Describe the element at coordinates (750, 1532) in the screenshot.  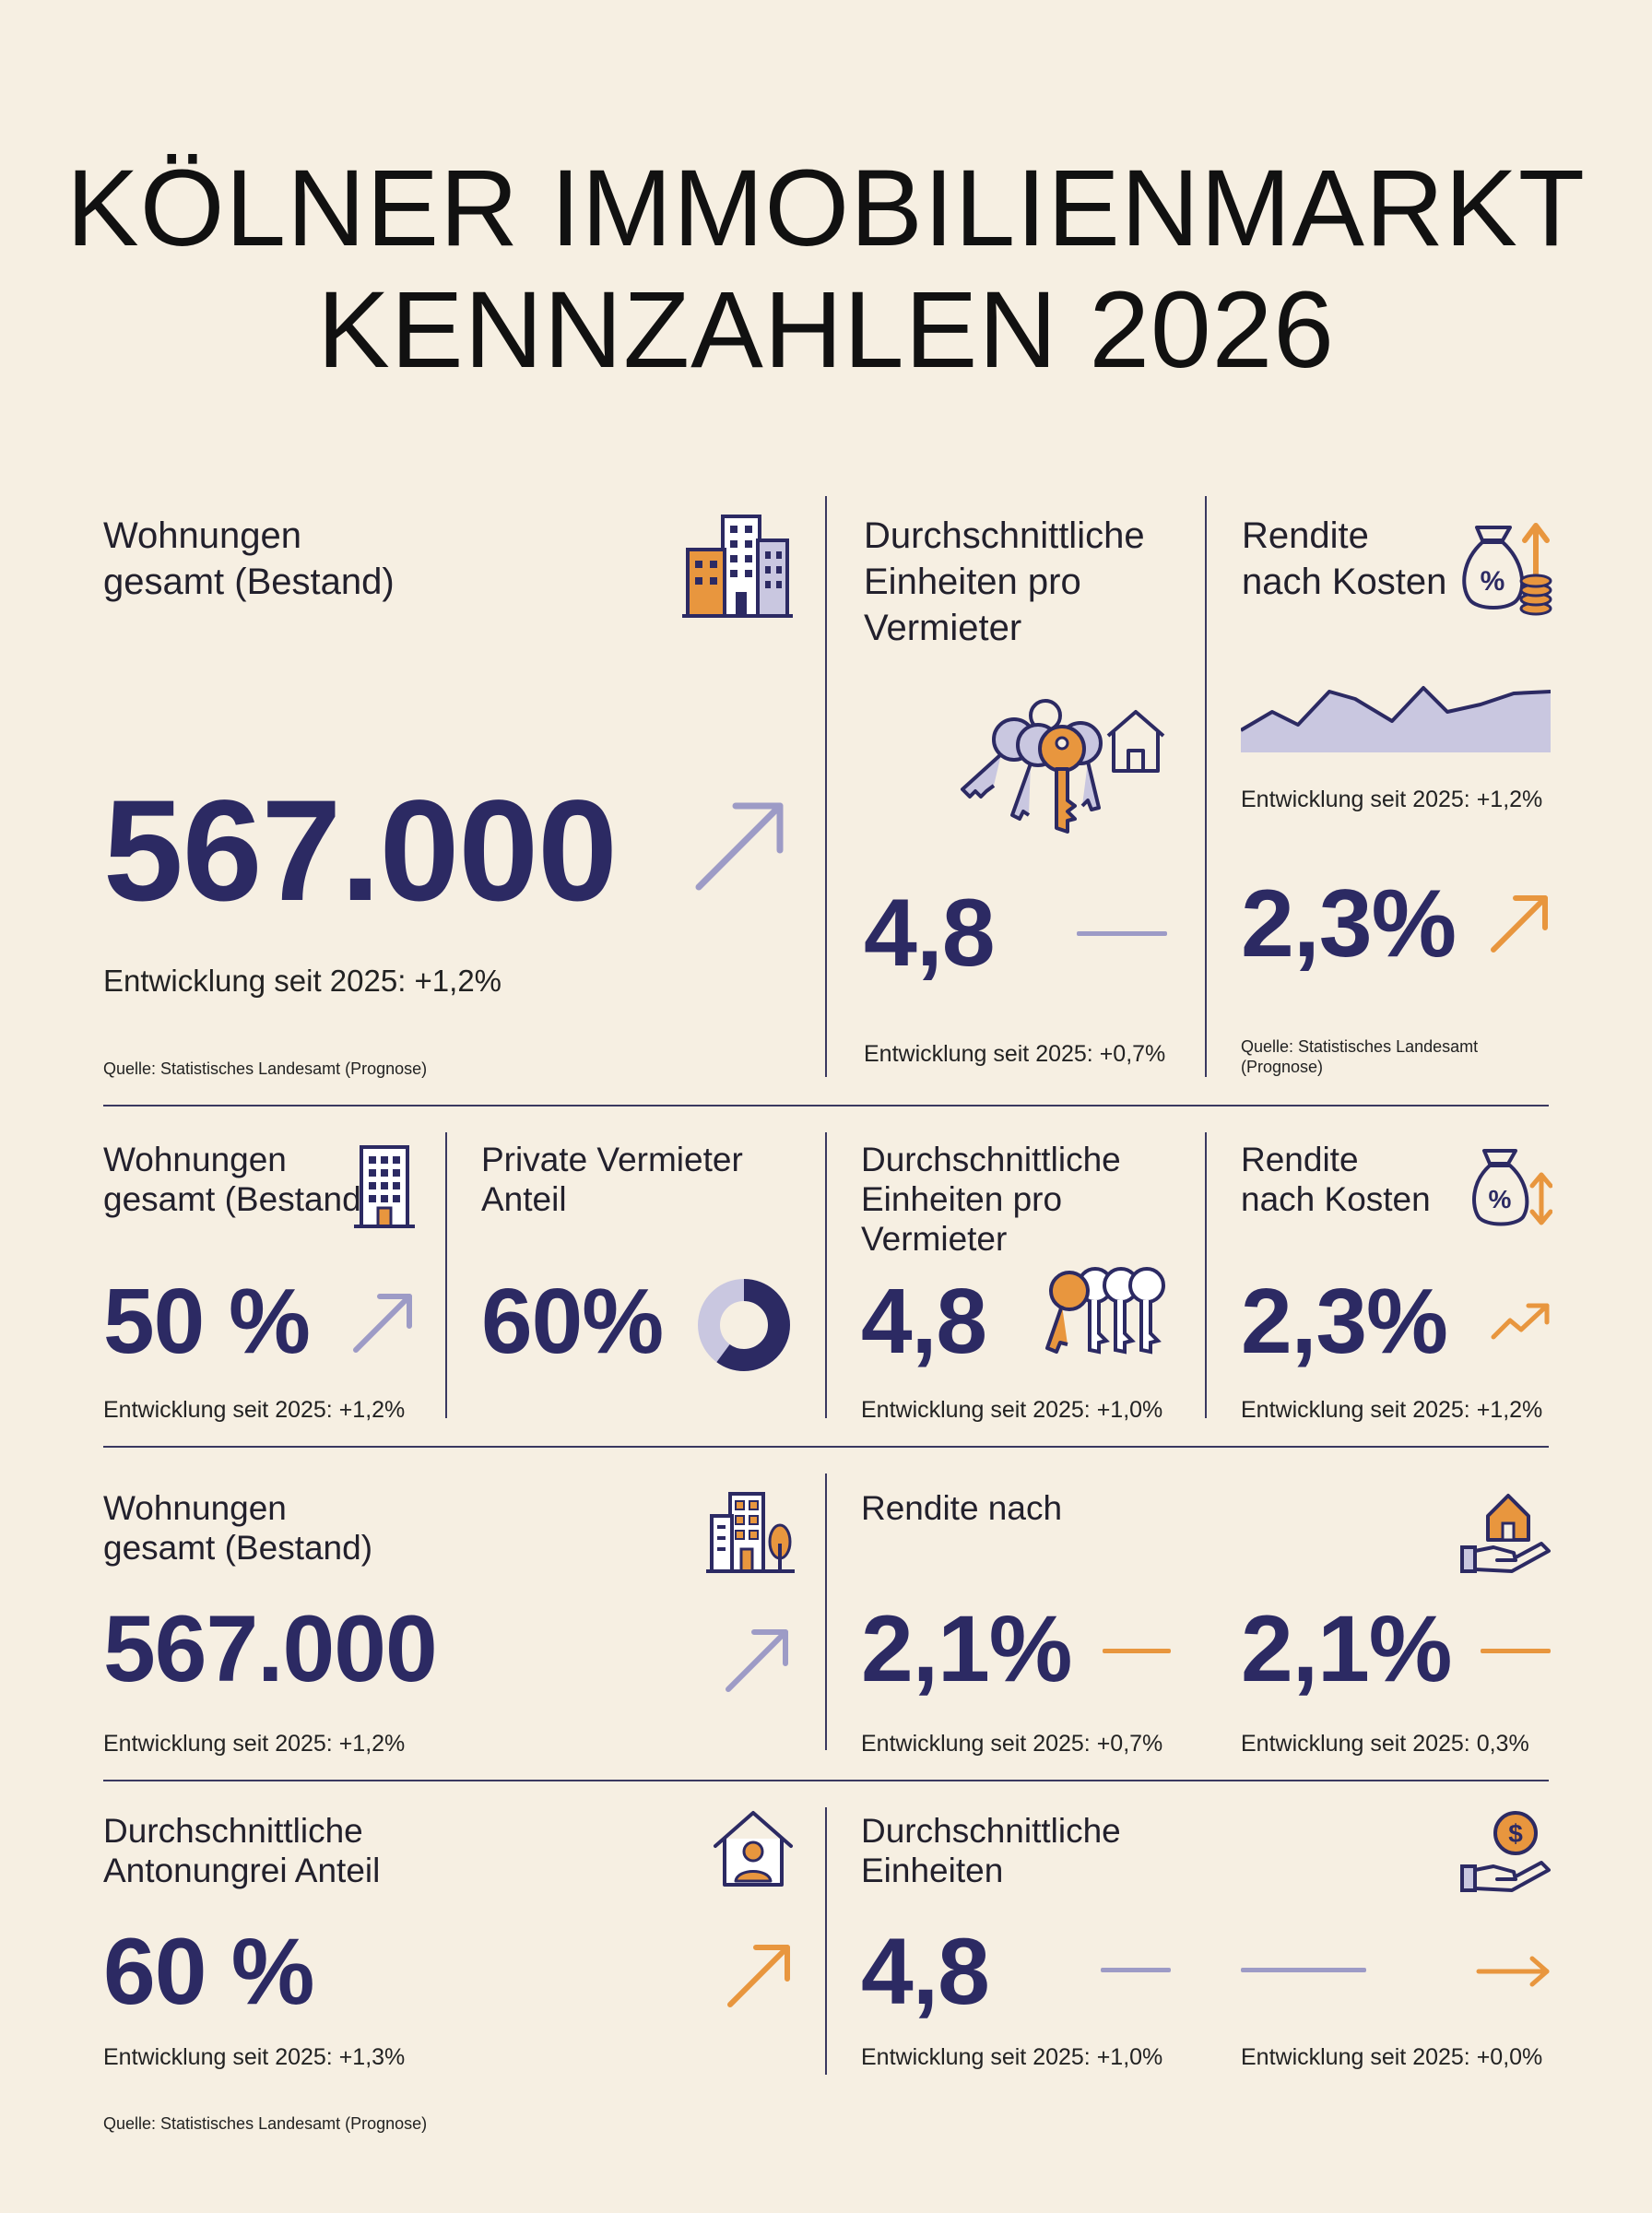
I see `building-tree-icon` at that location.